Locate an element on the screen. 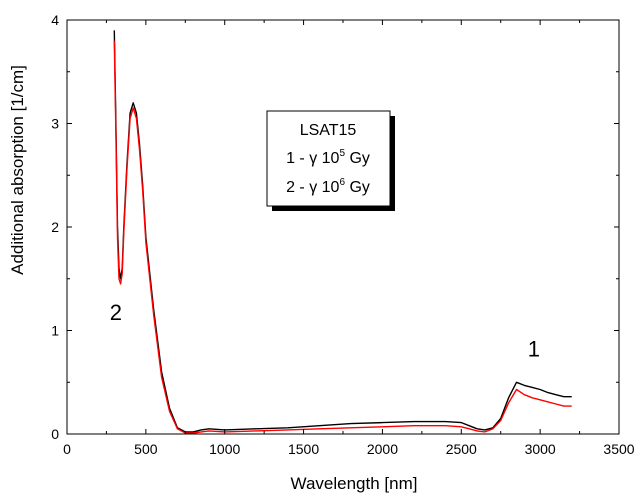 This screenshot has width=637, height=498. legend-box: LSAT15 1 - γ 105 Gy 2 - γ 106 Gy is located at coordinates (330, 160).